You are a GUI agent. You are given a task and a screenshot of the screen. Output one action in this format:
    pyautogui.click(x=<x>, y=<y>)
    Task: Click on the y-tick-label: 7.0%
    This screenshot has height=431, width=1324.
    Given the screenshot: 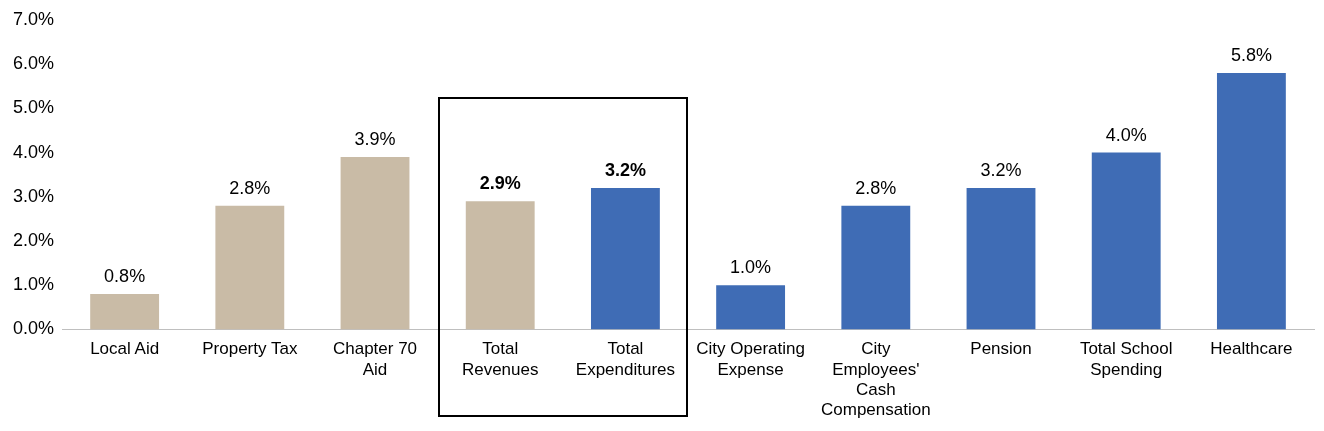 What is the action you would take?
    pyautogui.click(x=34, y=18)
    